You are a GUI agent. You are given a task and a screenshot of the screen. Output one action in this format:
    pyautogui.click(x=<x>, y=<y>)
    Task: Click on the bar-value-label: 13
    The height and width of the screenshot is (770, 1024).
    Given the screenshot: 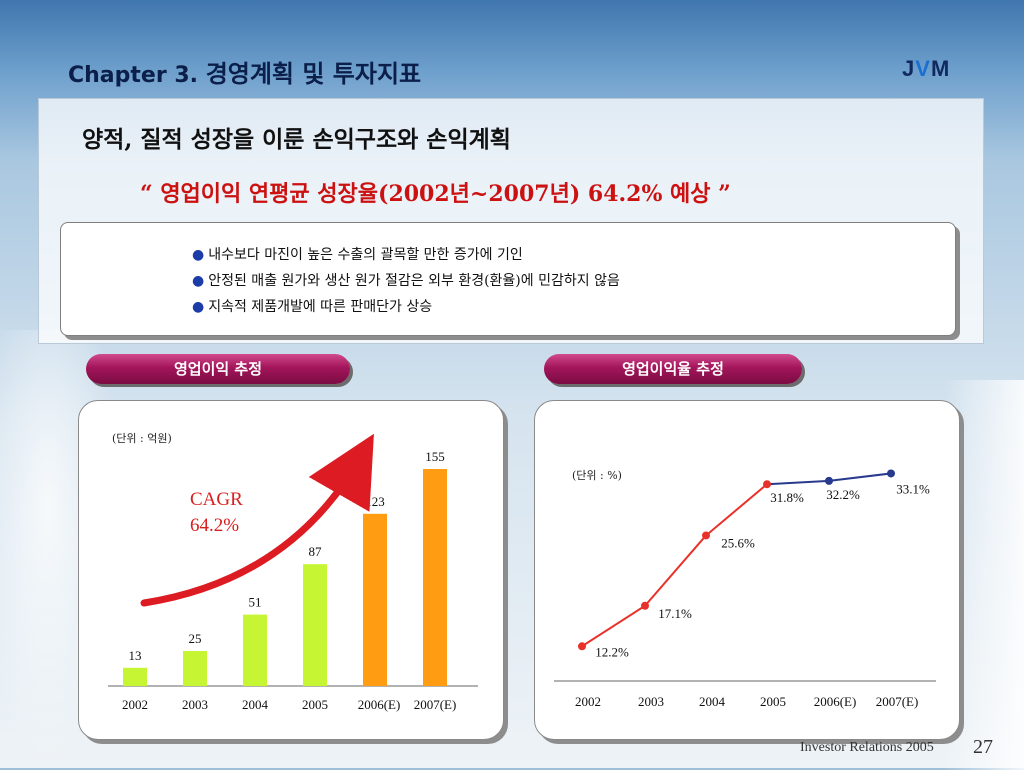 What is the action you would take?
    pyautogui.click(x=135, y=655)
    